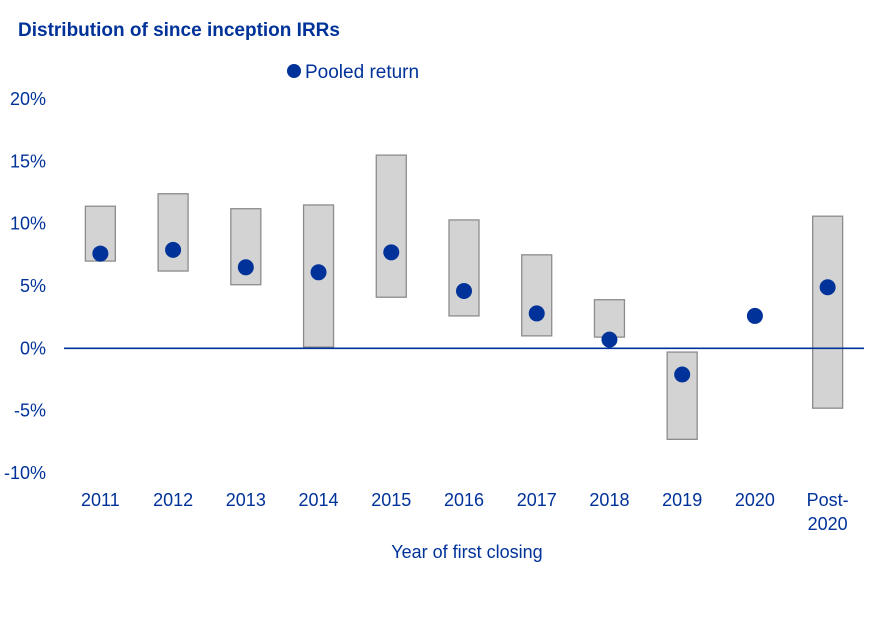  What do you see at coordinates (246, 500) in the screenshot?
I see `x-tick-label-2013: 2013` at bounding box center [246, 500].